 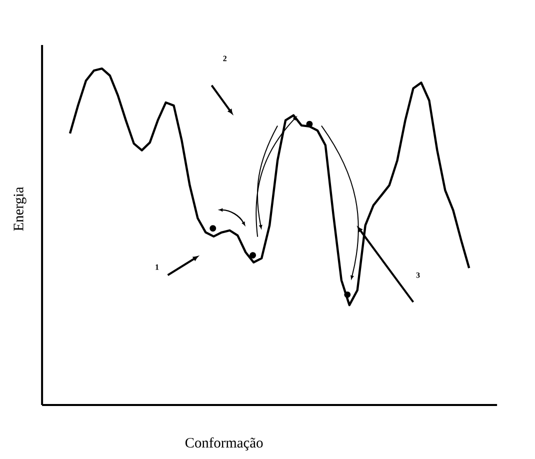 What do you see at coordinates (157, 267) in the screenshot?
I see `annotation: 1` at bounding box center [157, 267].